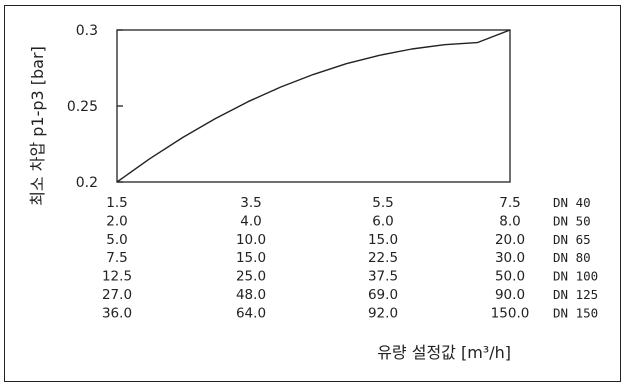  I want to click on x-tick-label: 20.0, so click(510, 240).